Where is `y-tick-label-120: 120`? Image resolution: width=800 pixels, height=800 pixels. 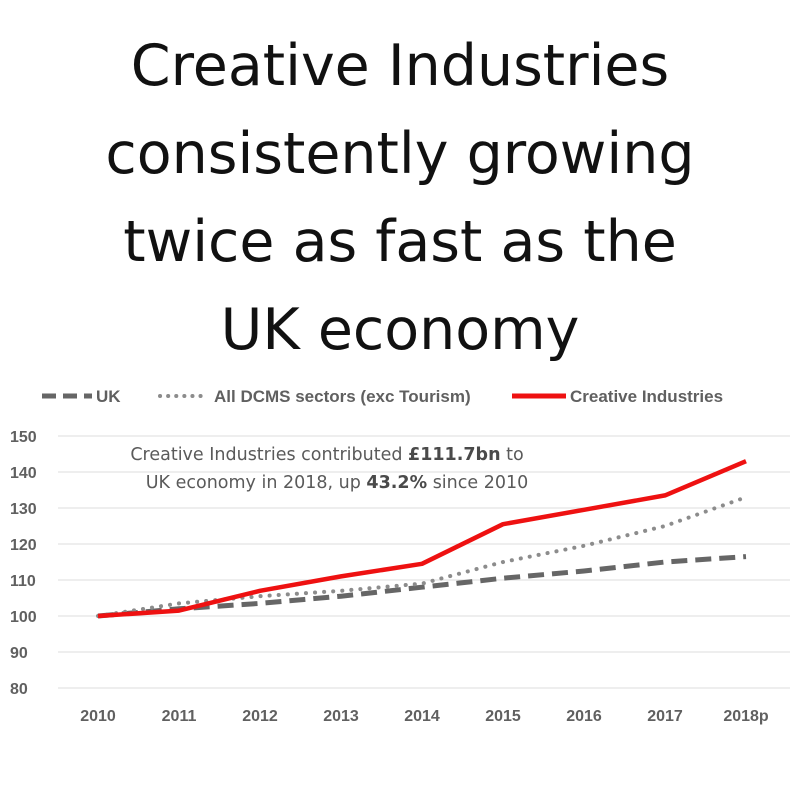
y-tick-label-120: 120 is located at coordinates (23, 545).